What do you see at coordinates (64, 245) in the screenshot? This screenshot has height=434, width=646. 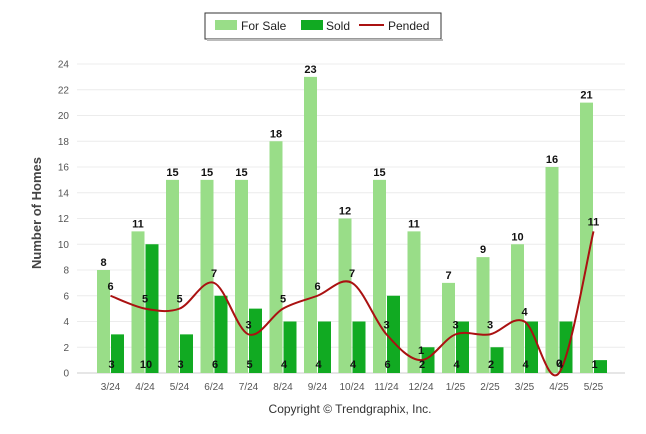 I see `y-tick-label: 10` at bounding box center [64, 245].